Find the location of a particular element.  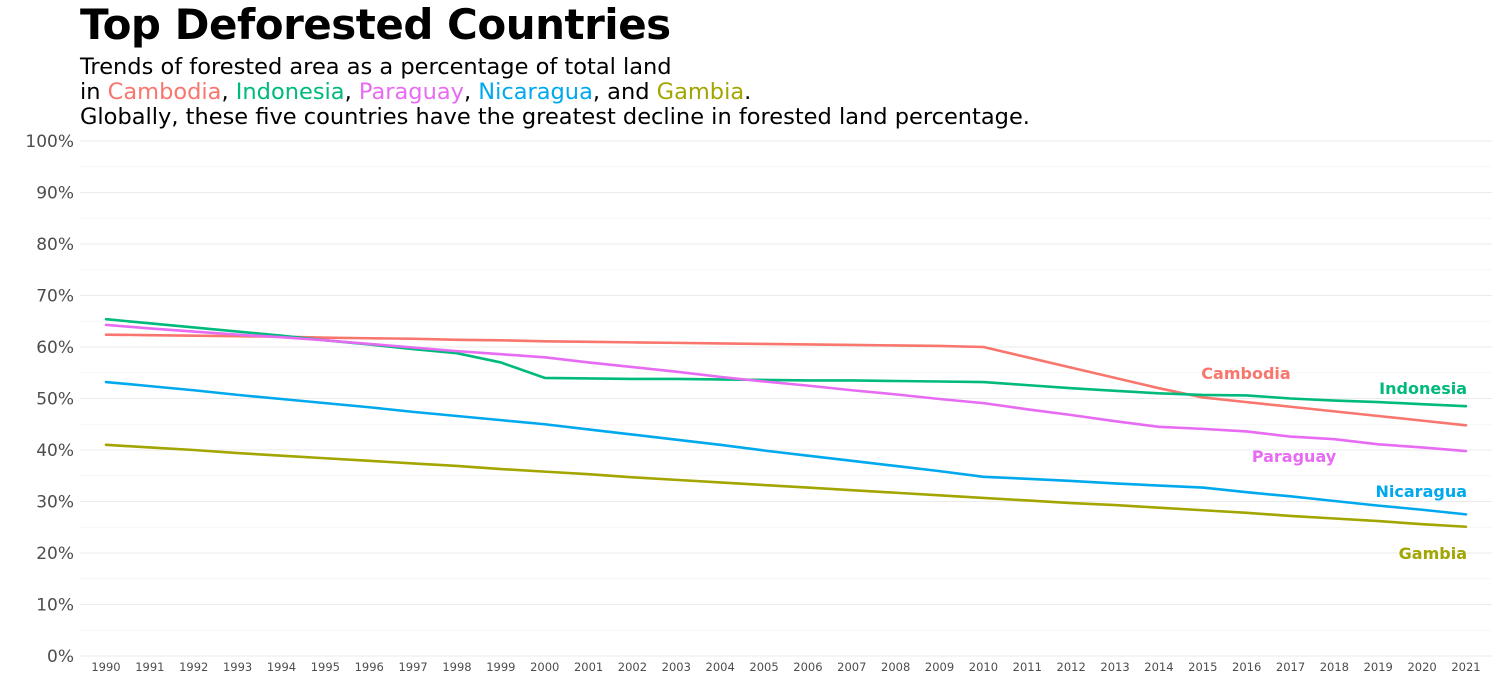

y-axis-tick-labels: 0% 10% 20% 30% 40% 50% 60% 70% 80% 90% 100% is located at coordinates (49, 399).